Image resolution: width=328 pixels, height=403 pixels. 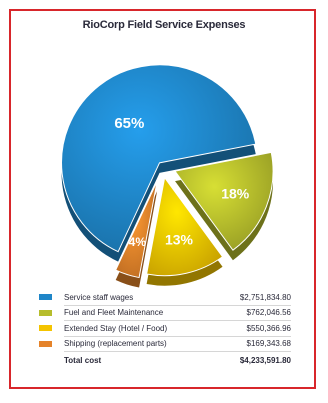 I want to click on legend-item: Extended Stay (Hotel / Food) $550,366.96, so click(x=165, y=328).